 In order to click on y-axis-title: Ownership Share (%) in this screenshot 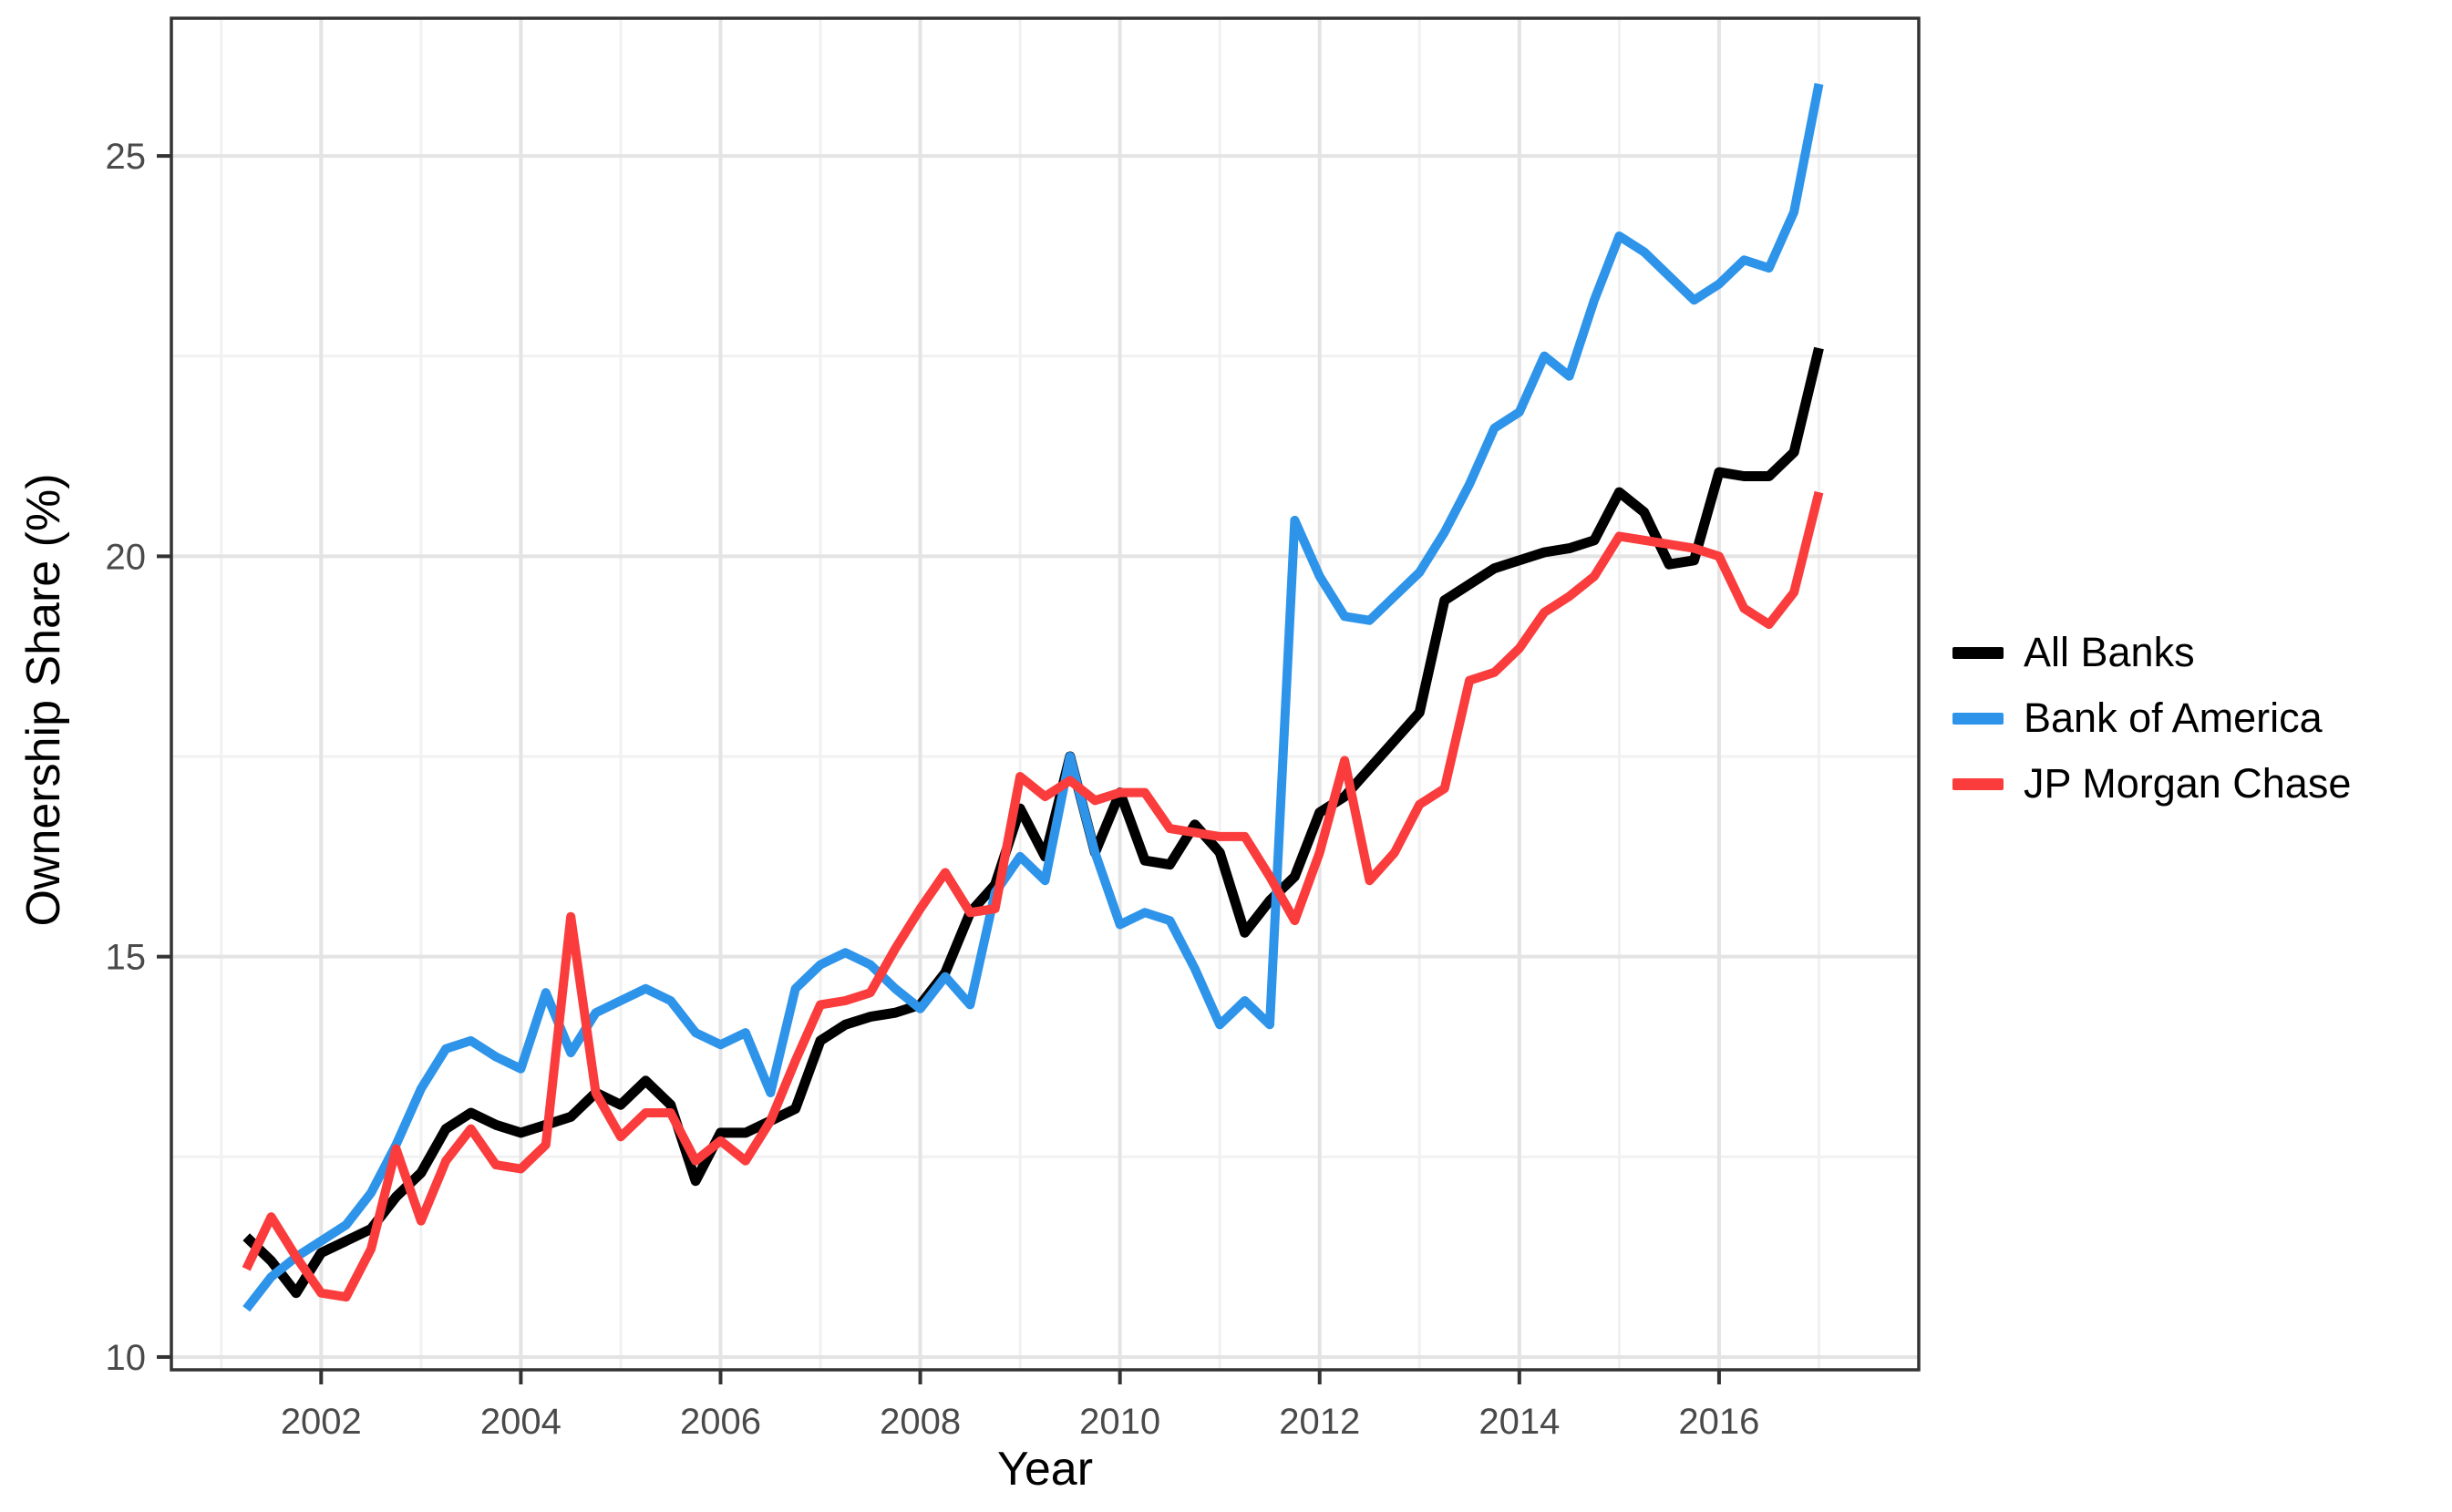, I will do `click(43, 700)`.